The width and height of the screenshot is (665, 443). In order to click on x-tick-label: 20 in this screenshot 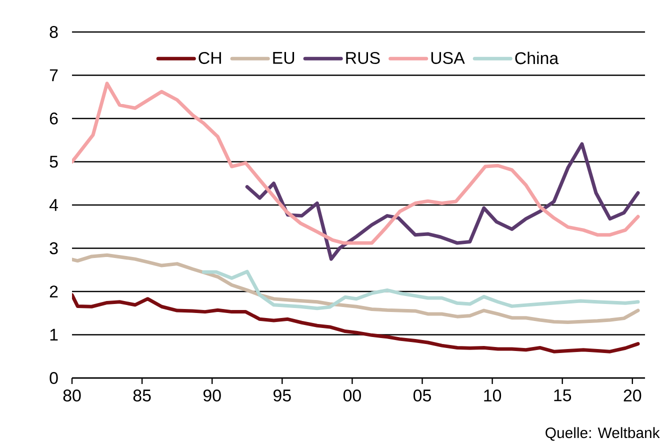, I will do `click(633, 396)`.